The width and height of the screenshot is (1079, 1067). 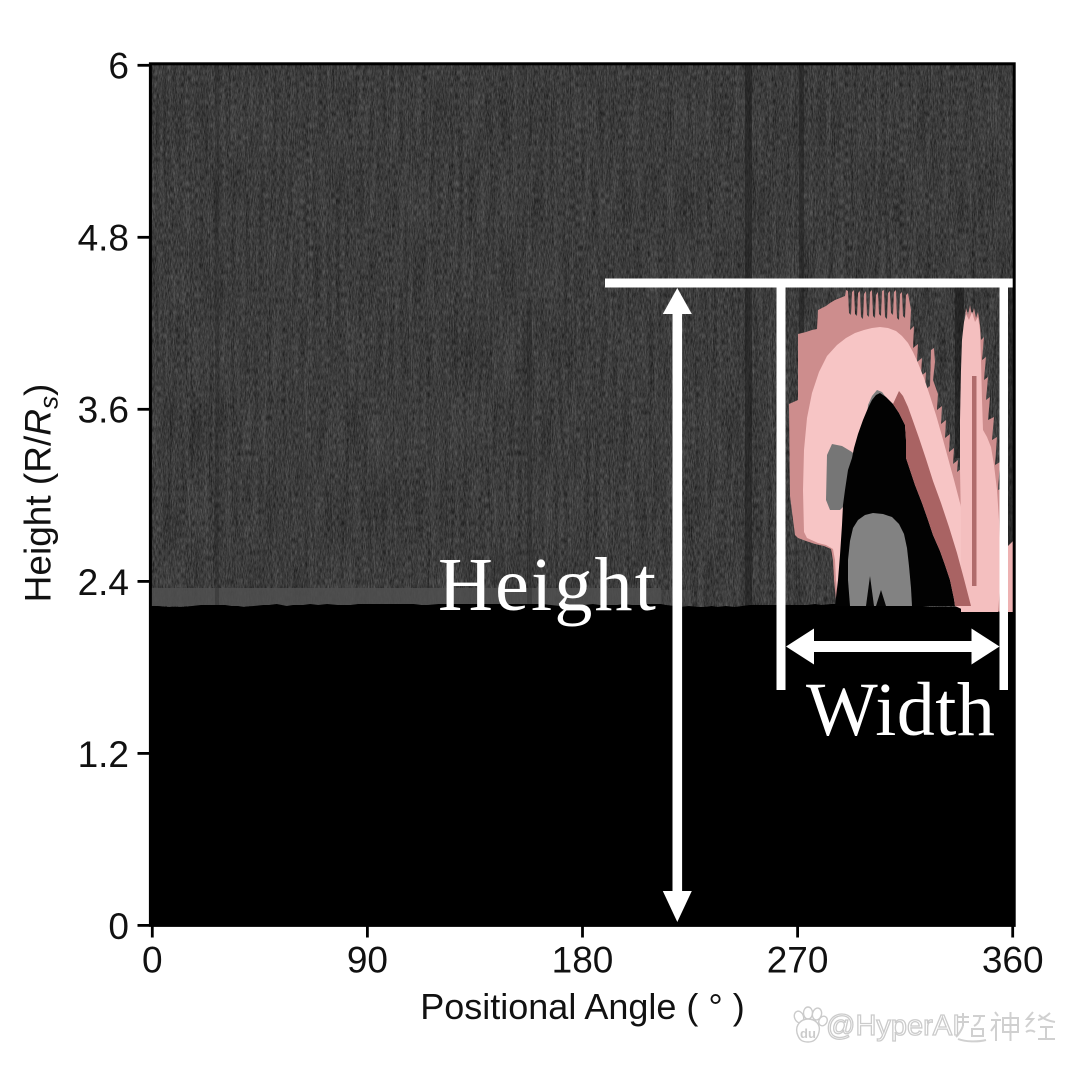 What do you see at coordinates (103, 754) in the screenshot?
I see `svg-text: 1.2` at bounding box center [103, 754].